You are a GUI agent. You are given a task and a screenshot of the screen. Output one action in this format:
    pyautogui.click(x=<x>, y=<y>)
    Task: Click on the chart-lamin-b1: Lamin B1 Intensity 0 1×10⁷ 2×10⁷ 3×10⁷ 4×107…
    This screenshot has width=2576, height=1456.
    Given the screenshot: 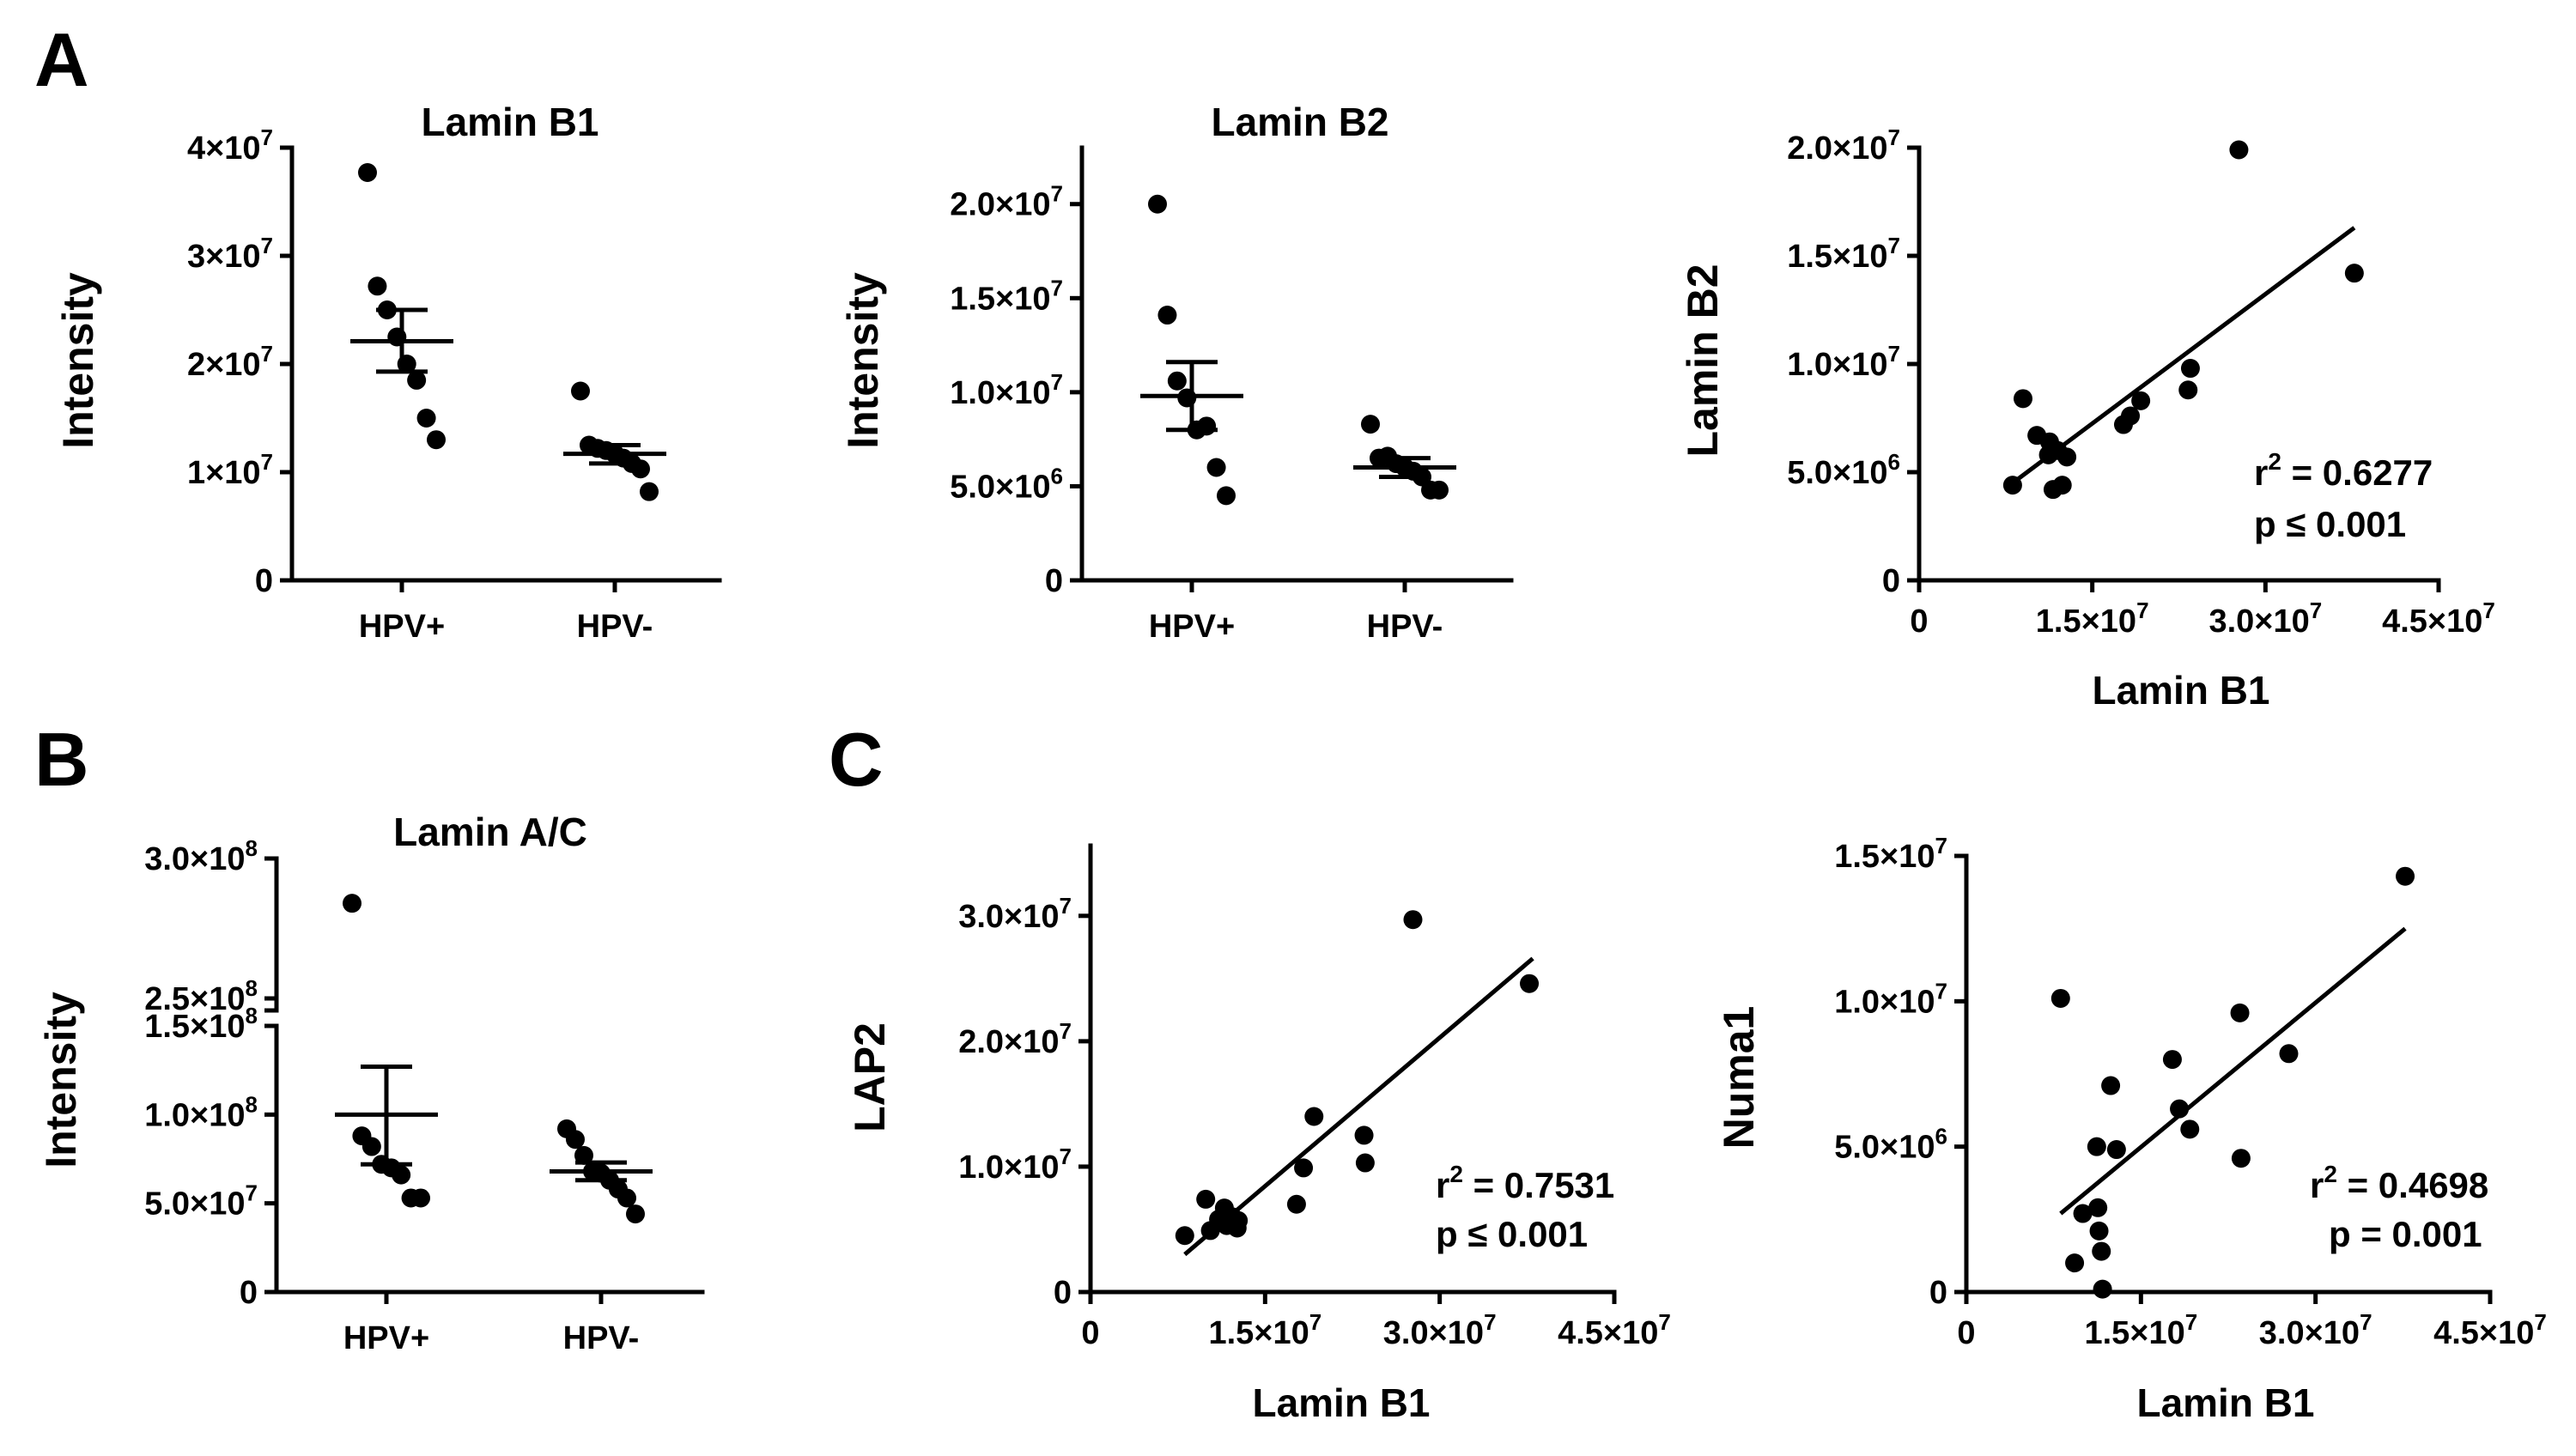 What is the action you would take?
    pyautogui.click(x=388, y=373)
    